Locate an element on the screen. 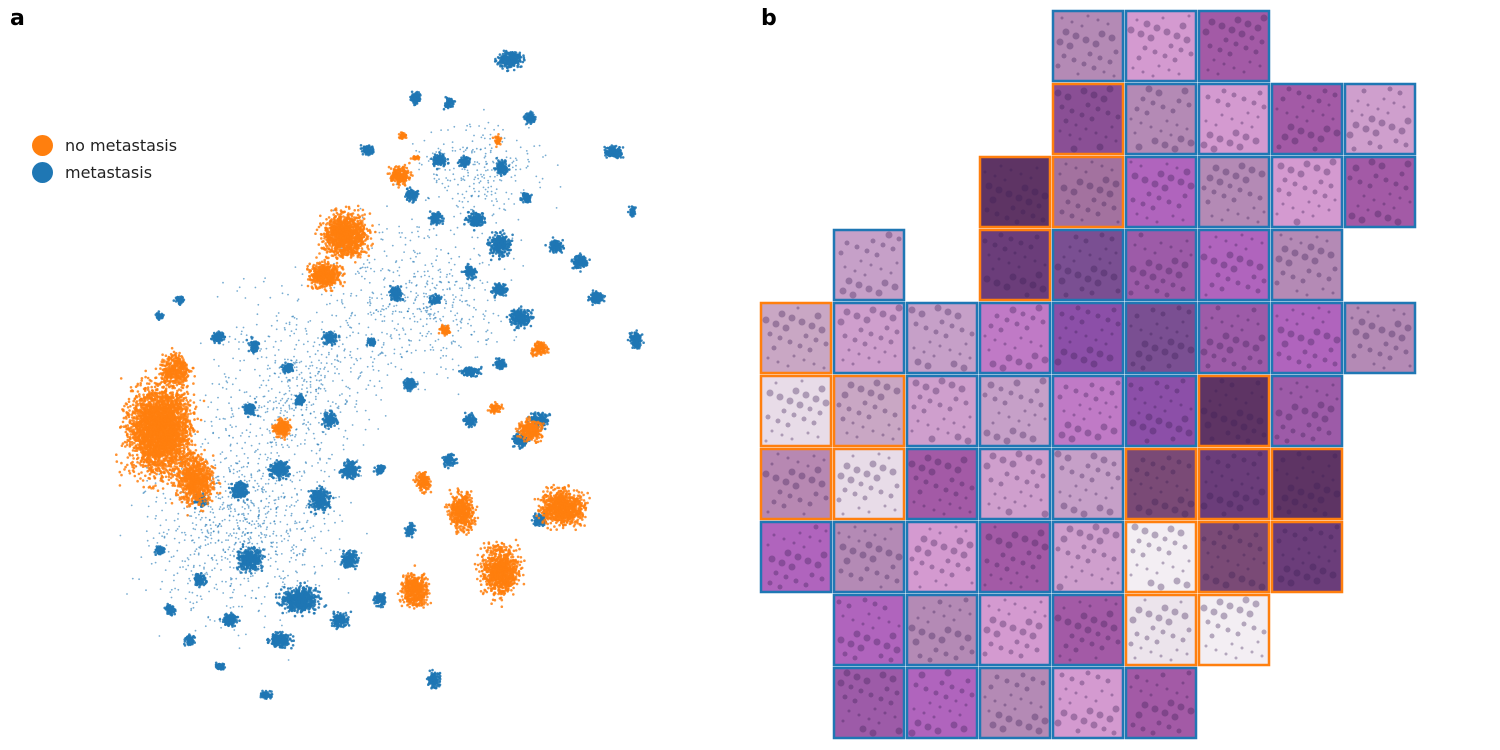 This screenshot has height=750, width=1500. legend-label: no metastasis is located at coordinates (121, 145).